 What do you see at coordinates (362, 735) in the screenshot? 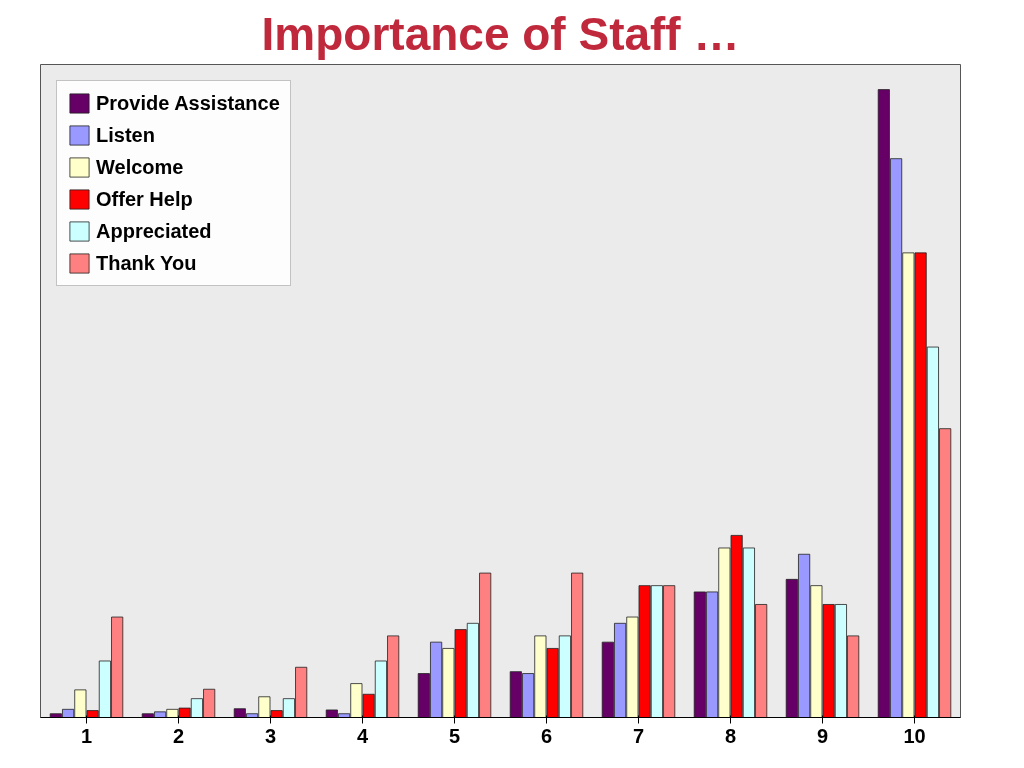
I see `x-tick-label: 4` at bounding box center [362, 735].